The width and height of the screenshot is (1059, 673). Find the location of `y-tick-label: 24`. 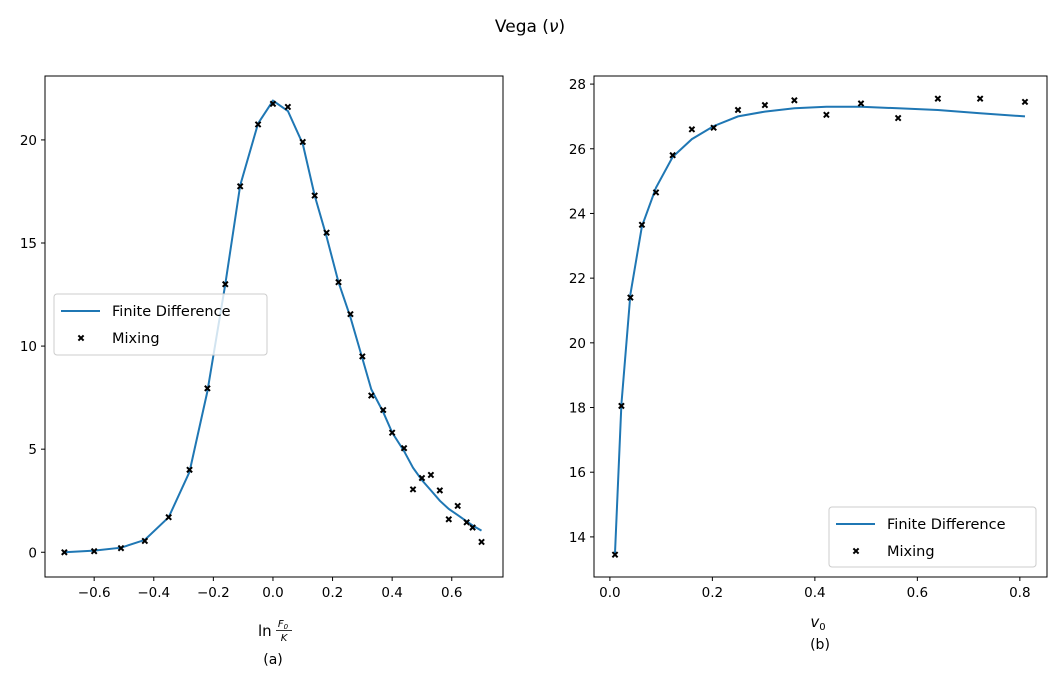

y-tick-label: 24 is located at coordinates (577, 214).